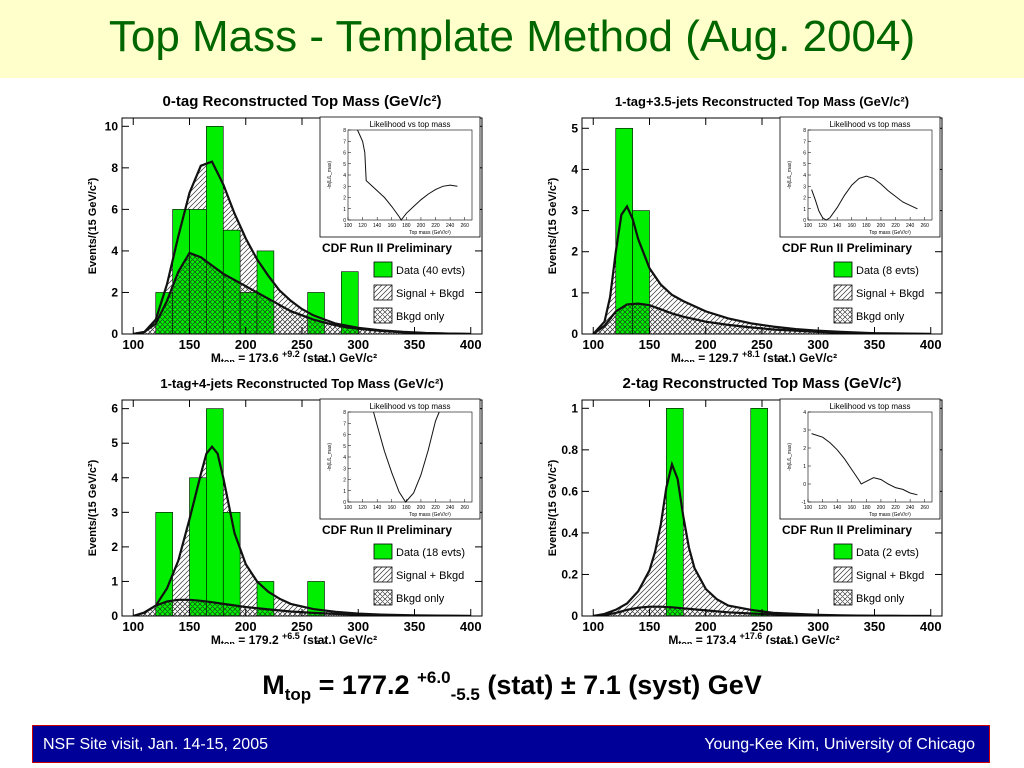 The width and height of the screenshot is (1024, 768). What do you see at coordinates (291, 636) in the screenshot?
I see `mass-plus: +6.5` at bounding box center [291, 636].